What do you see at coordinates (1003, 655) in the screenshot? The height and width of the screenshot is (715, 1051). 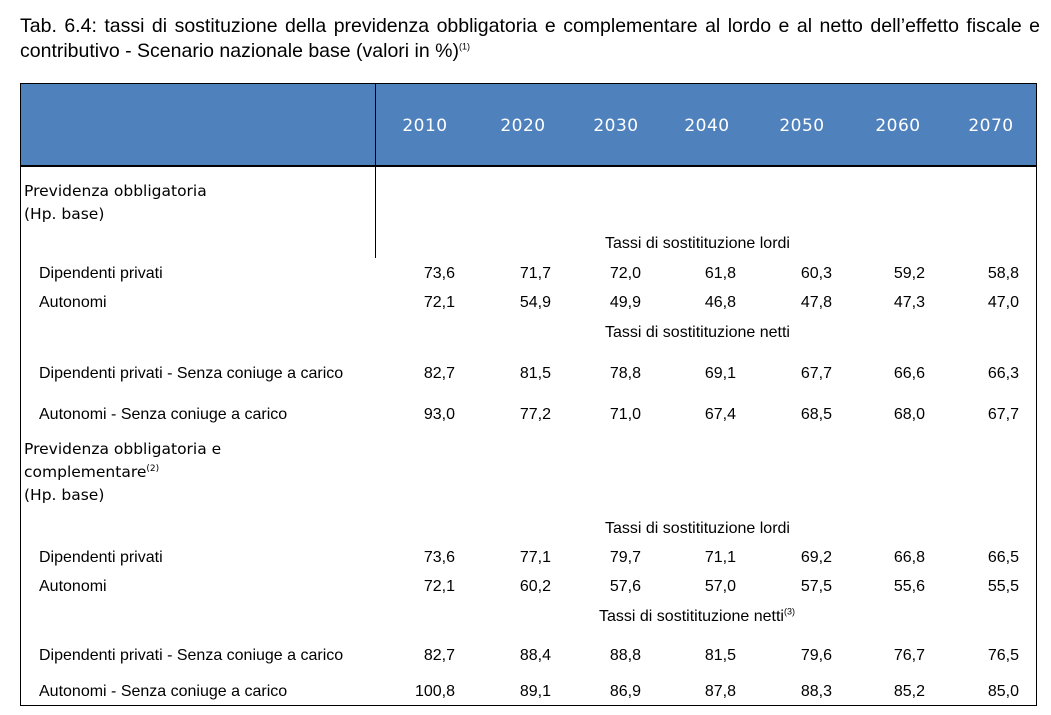 I see `cell: 76,5` at bounding box center [1003, 655].